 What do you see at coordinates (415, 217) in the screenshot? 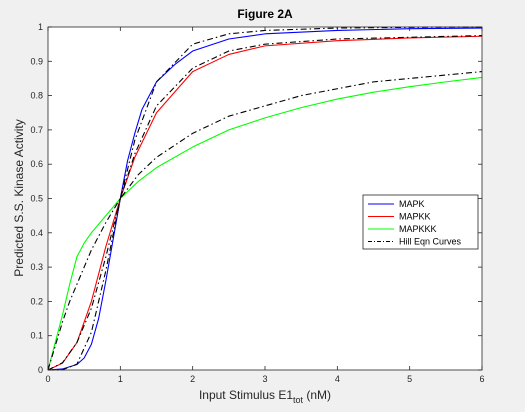
I see `legend-label-mapkk: MAPKK` at bounding box center [415, 217].